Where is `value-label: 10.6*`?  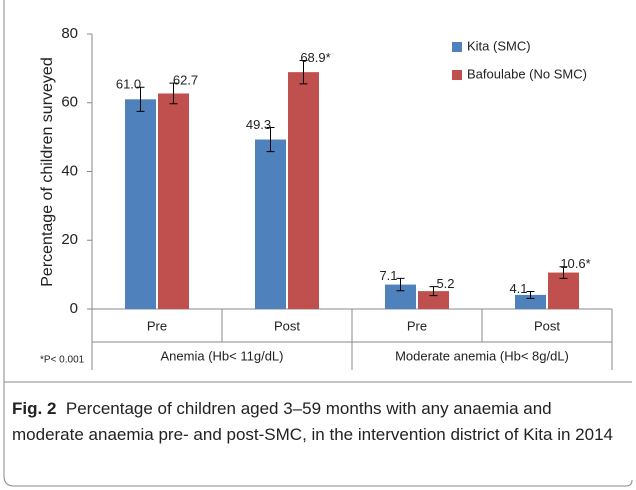
value-label: 10.6* is located at coordinates (575, 263).